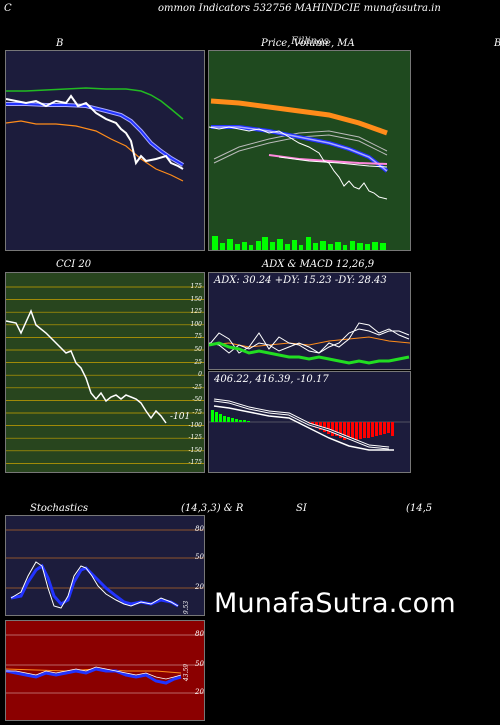 The width and height of the screenshot is (500, 725). What do you see at coordinates (187, 672) in the screenshot?
I see `rsi-current-value: 43.59` at bounding box center [187, 672].